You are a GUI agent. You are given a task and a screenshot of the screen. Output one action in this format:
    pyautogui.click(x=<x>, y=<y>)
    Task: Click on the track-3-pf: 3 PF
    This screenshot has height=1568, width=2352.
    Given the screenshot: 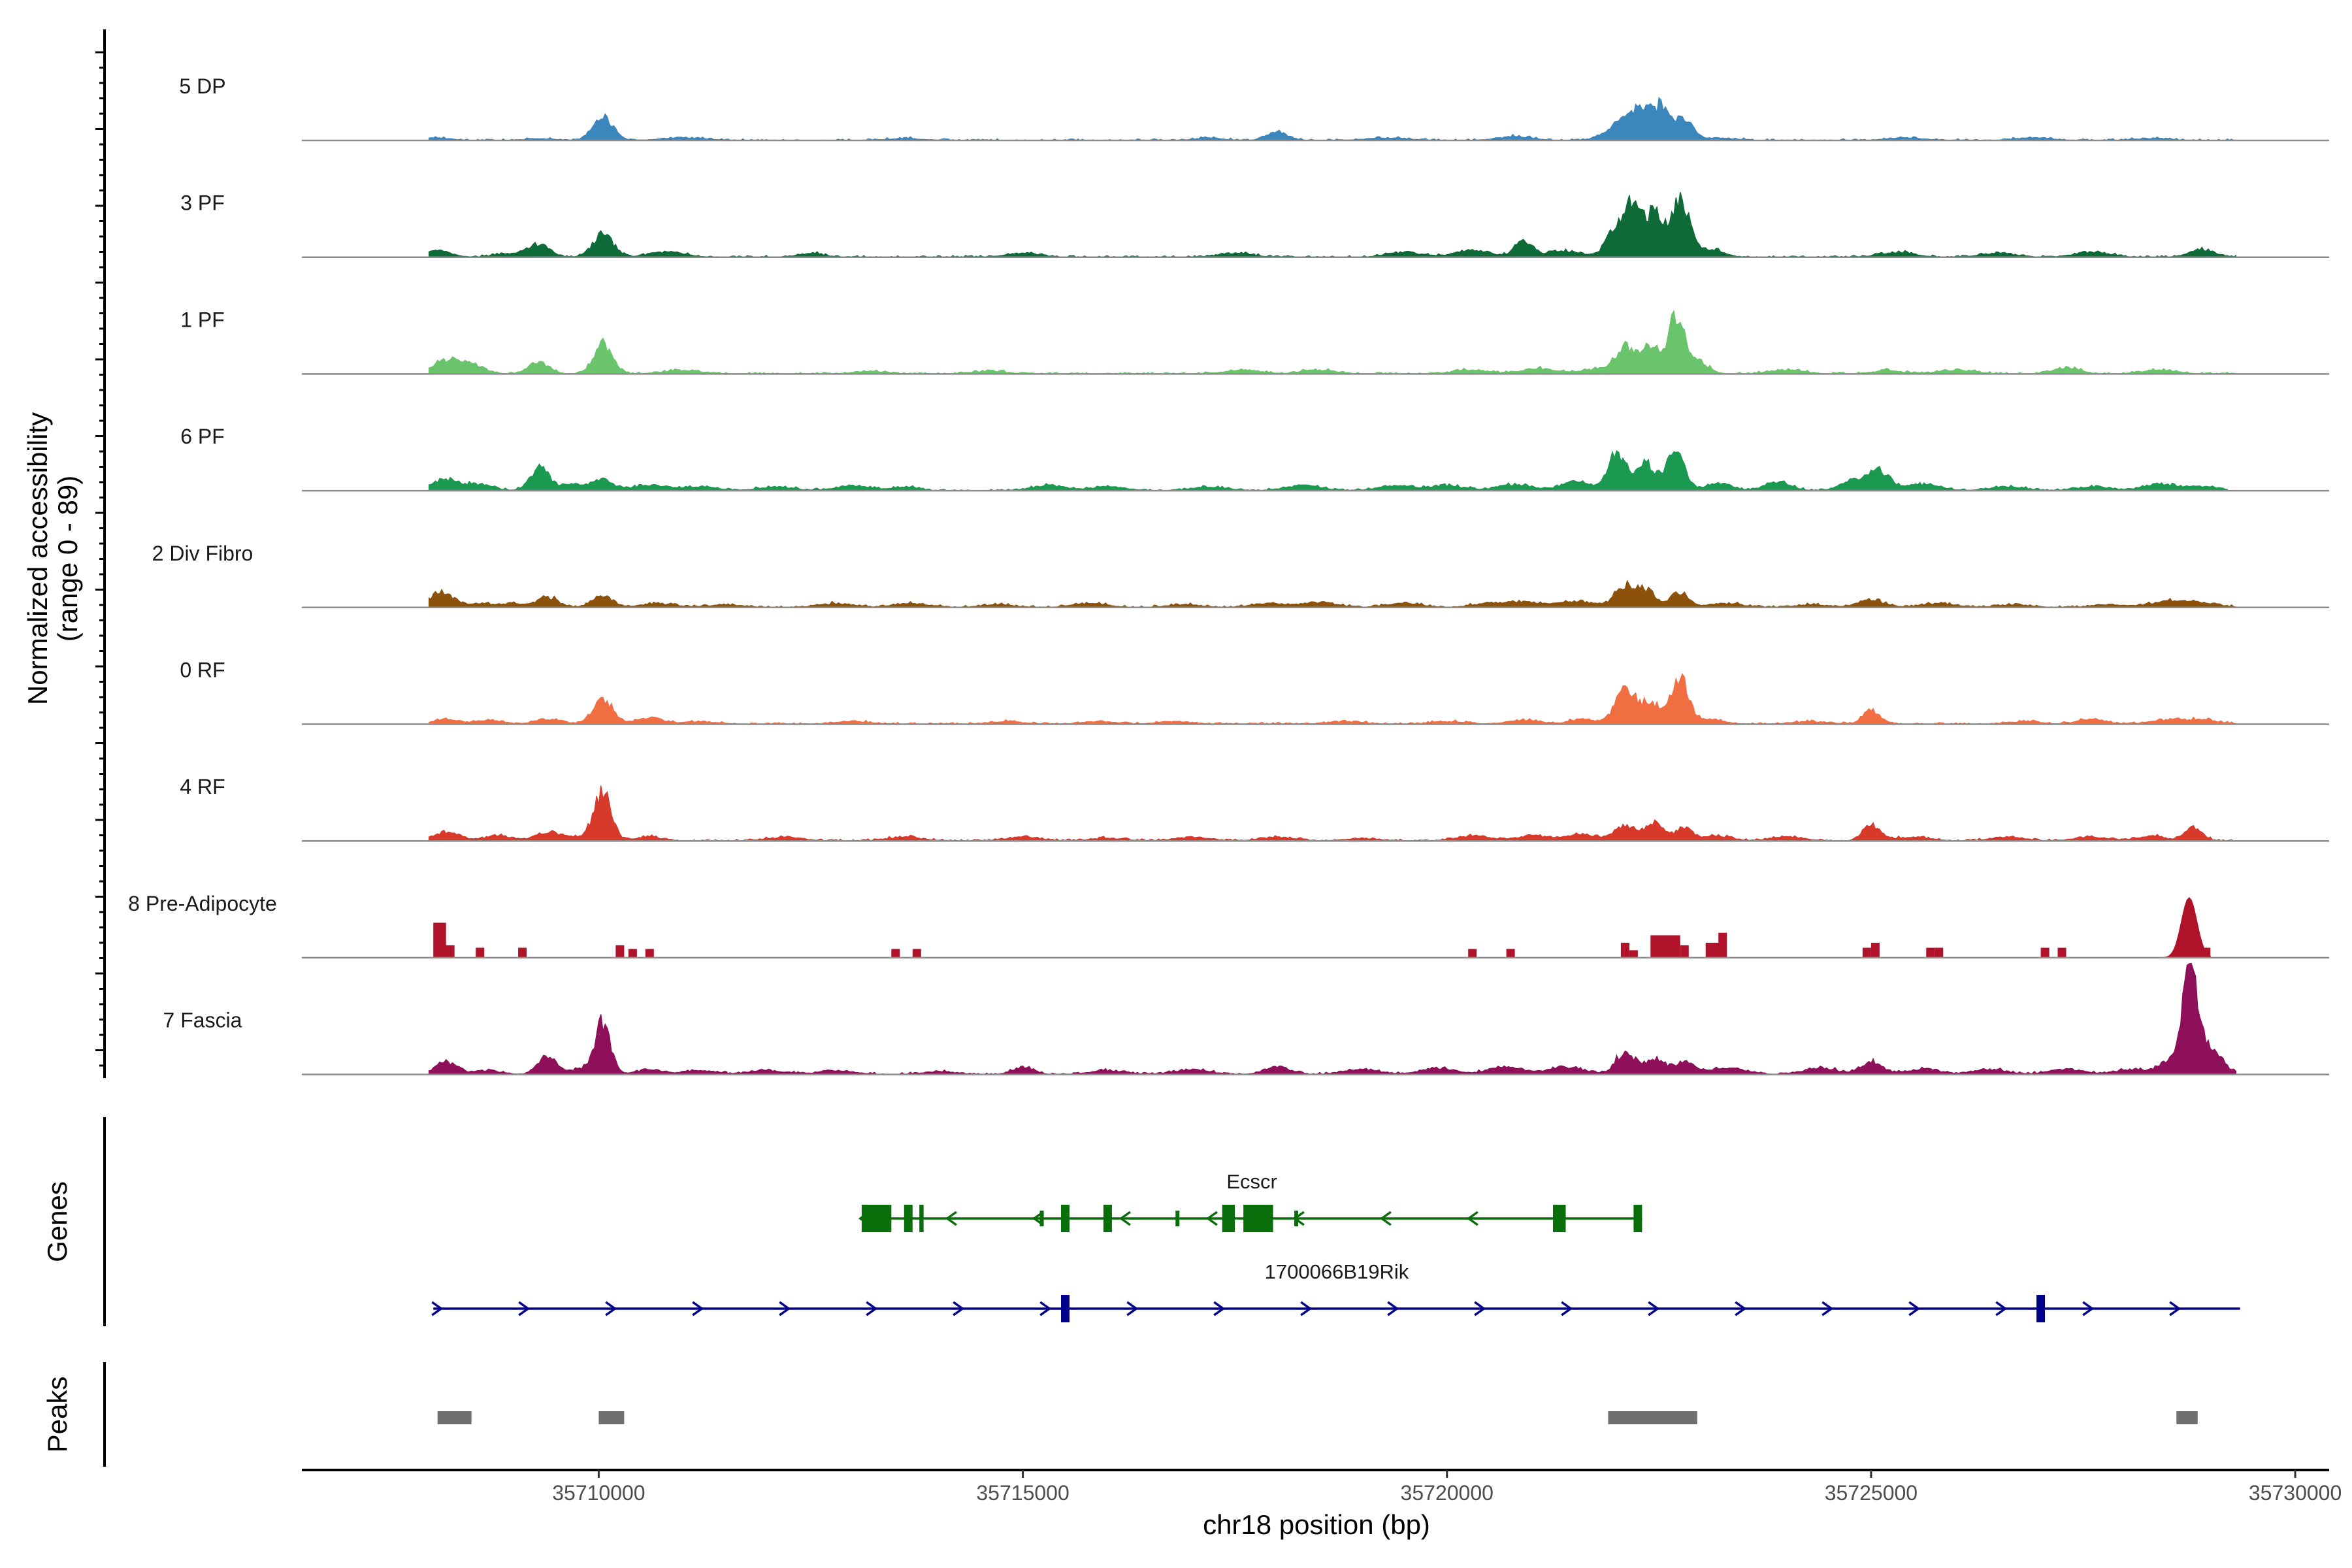 What is the action you would take?
    pyautogui.click(x=1254, y=224)
    